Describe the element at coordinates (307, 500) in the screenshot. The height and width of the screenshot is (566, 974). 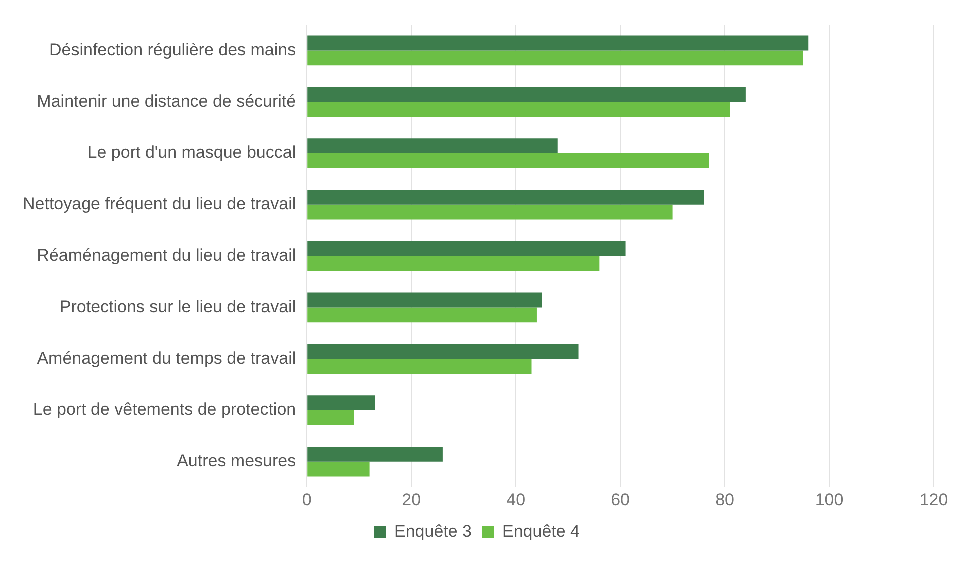
I see `x-tick-label: 0` at that location.